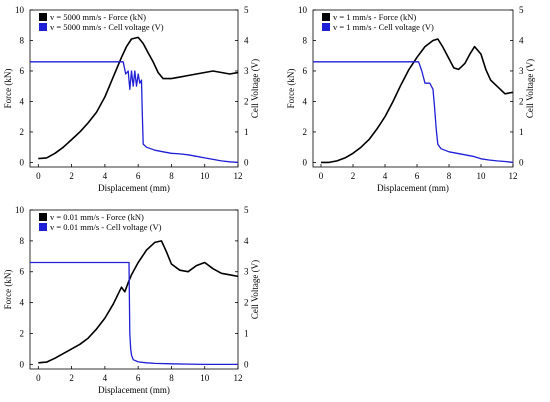 The height and width of the screenshot is (402, 550). I want to click on legend-label: v = 0.01 mm/s - Force (kN), so click(97, 217).